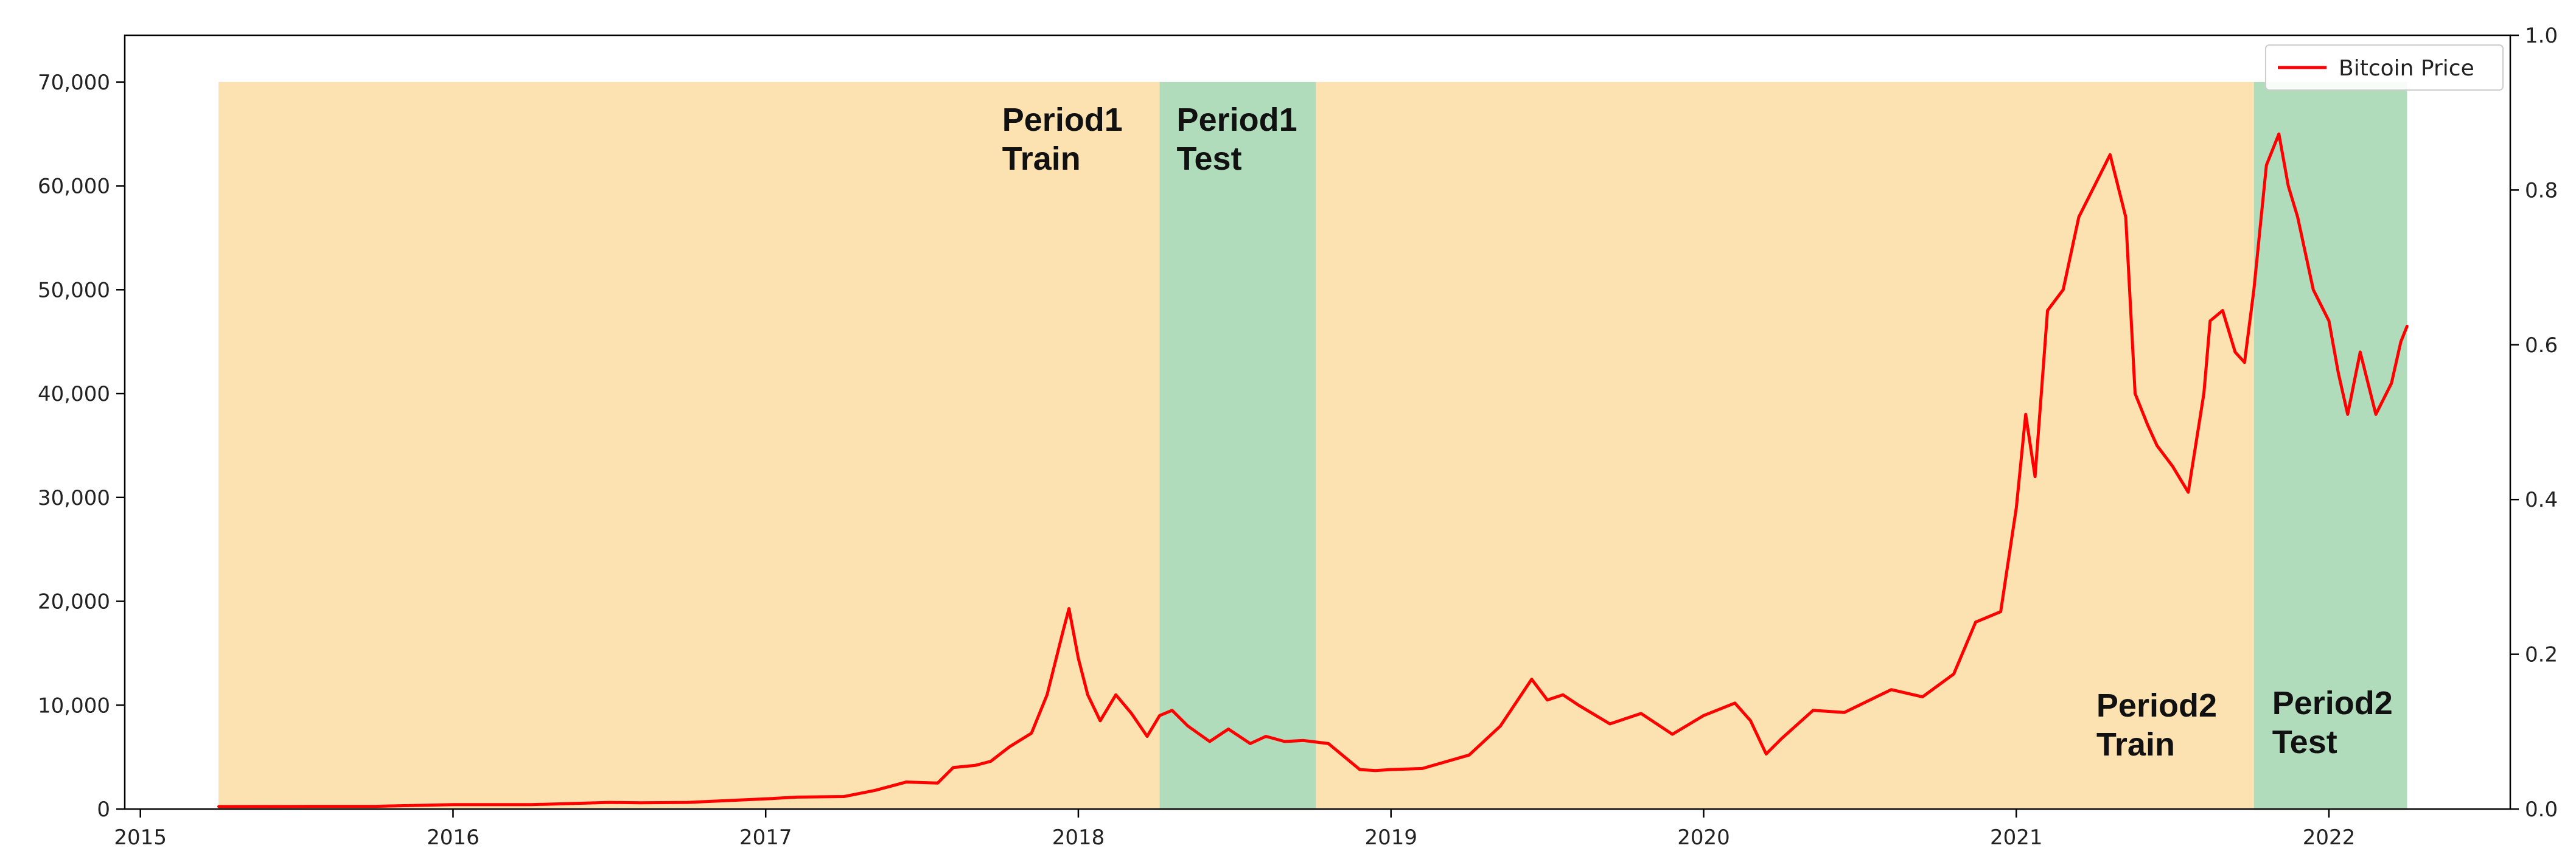 The width and height of the screenshot is (2576, 865). I want to click on region-label-4: Period2 Test, so click(2332, 722).